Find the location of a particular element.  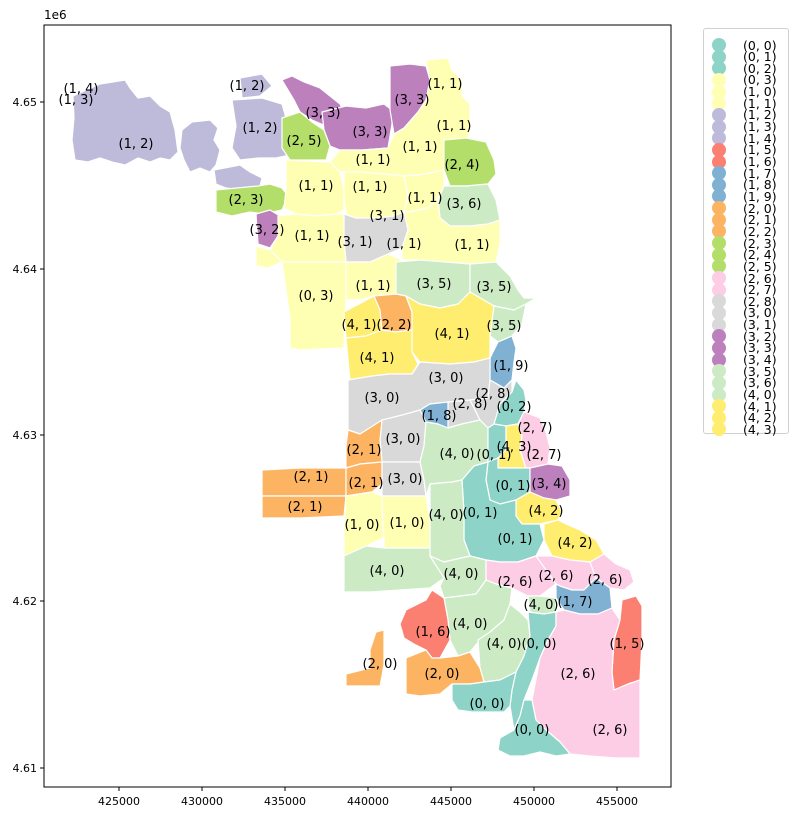

region-c17 is located at coordinates (584, 596).